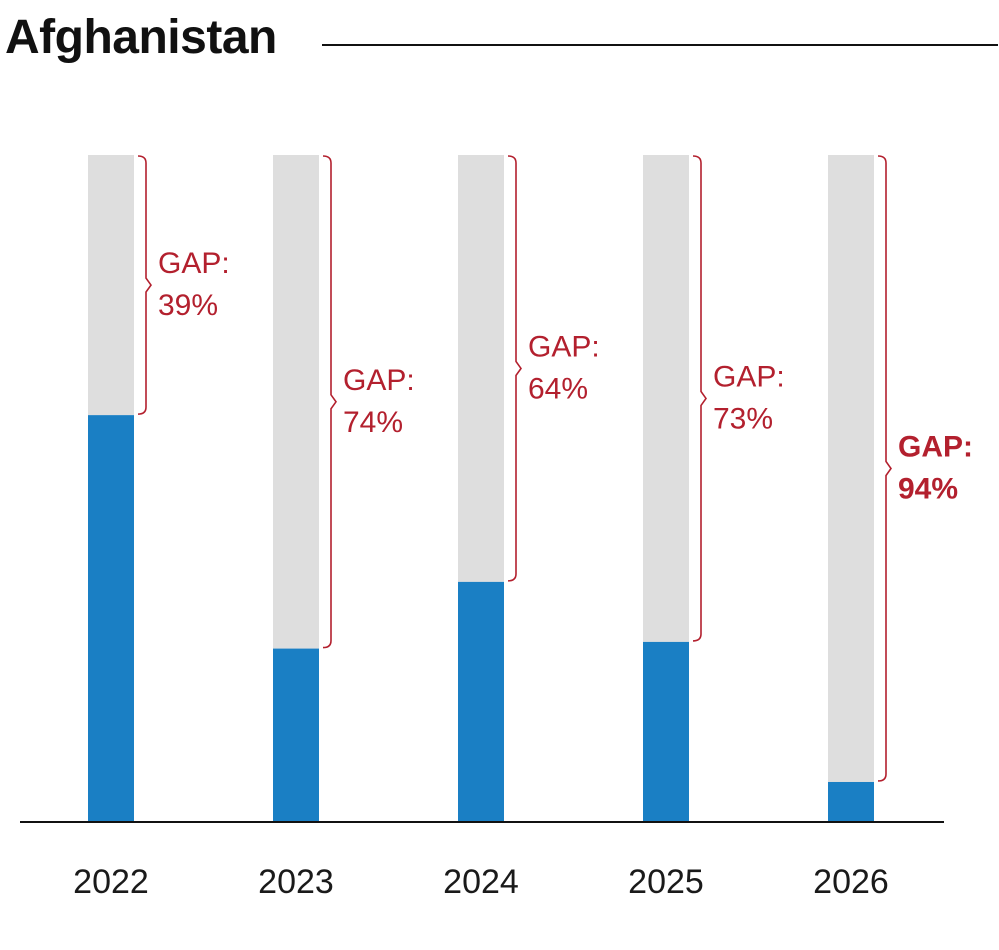 The image size is (999, 950). Describe the element at coordinates (564, 346) in the screenshot. I see `gap-label-title-2024: GAP:` at that location.